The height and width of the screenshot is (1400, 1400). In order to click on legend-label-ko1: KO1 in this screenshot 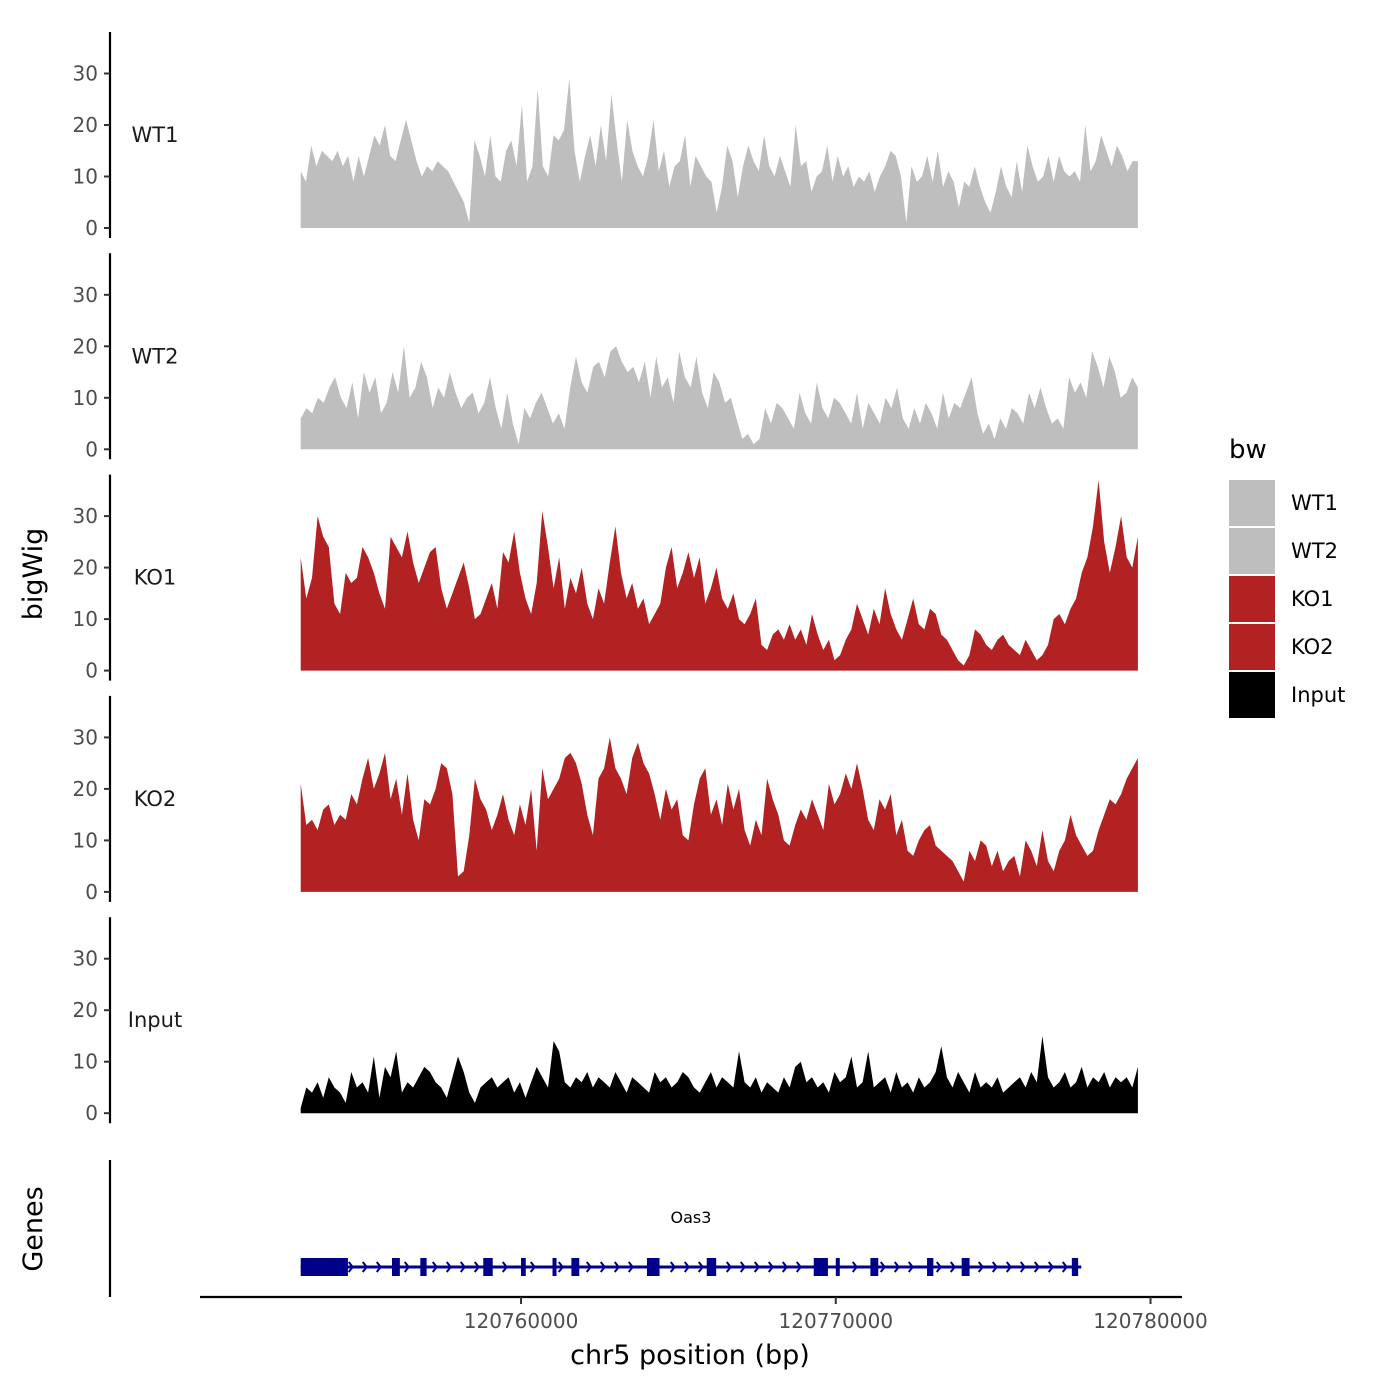, I will do `click(1312, 599)`.